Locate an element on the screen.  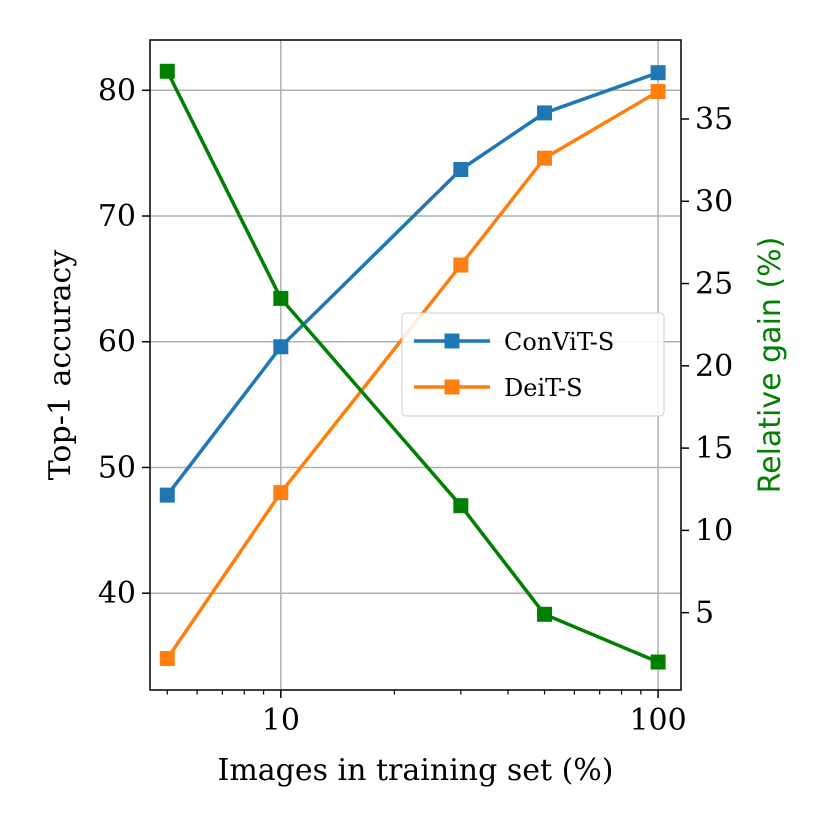
x-tick-label: 100 is located at coordinates (657, 720).